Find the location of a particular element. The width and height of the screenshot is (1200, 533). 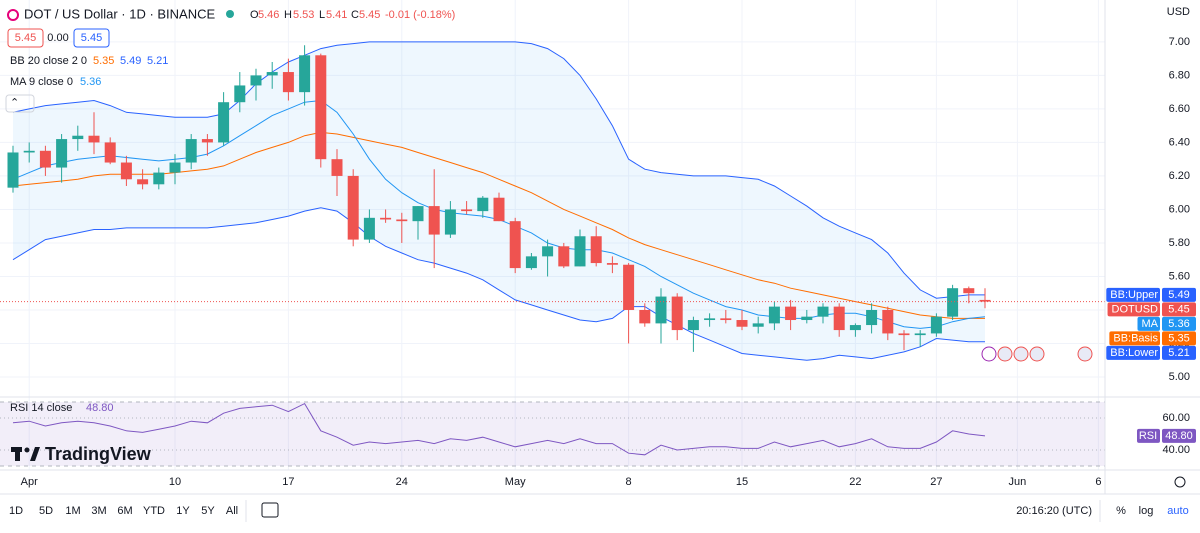

y-tick-label: 6.00 is located at coordinates (1179, 209).